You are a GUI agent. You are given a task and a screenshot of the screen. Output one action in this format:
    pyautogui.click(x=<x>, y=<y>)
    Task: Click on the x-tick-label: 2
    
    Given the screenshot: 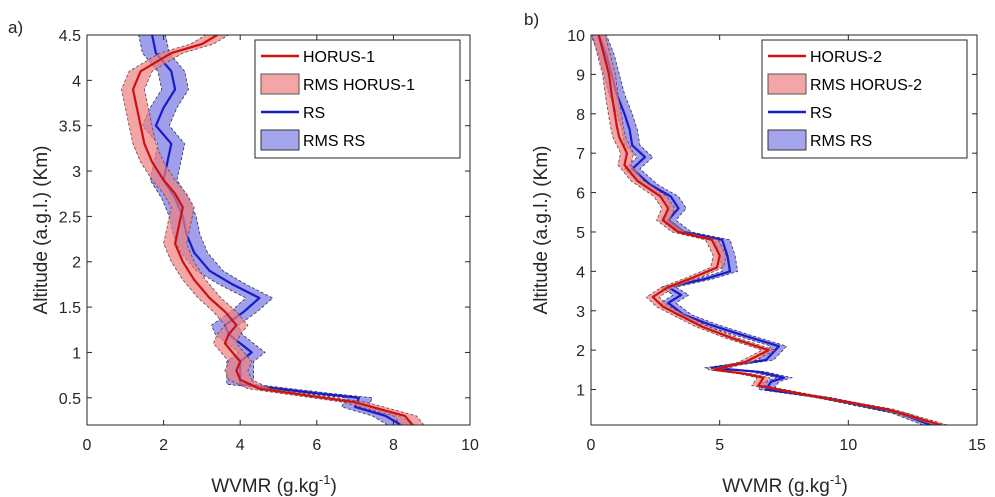 What is the action you would take?
    pyautogui.click(x=163, y=445)
    